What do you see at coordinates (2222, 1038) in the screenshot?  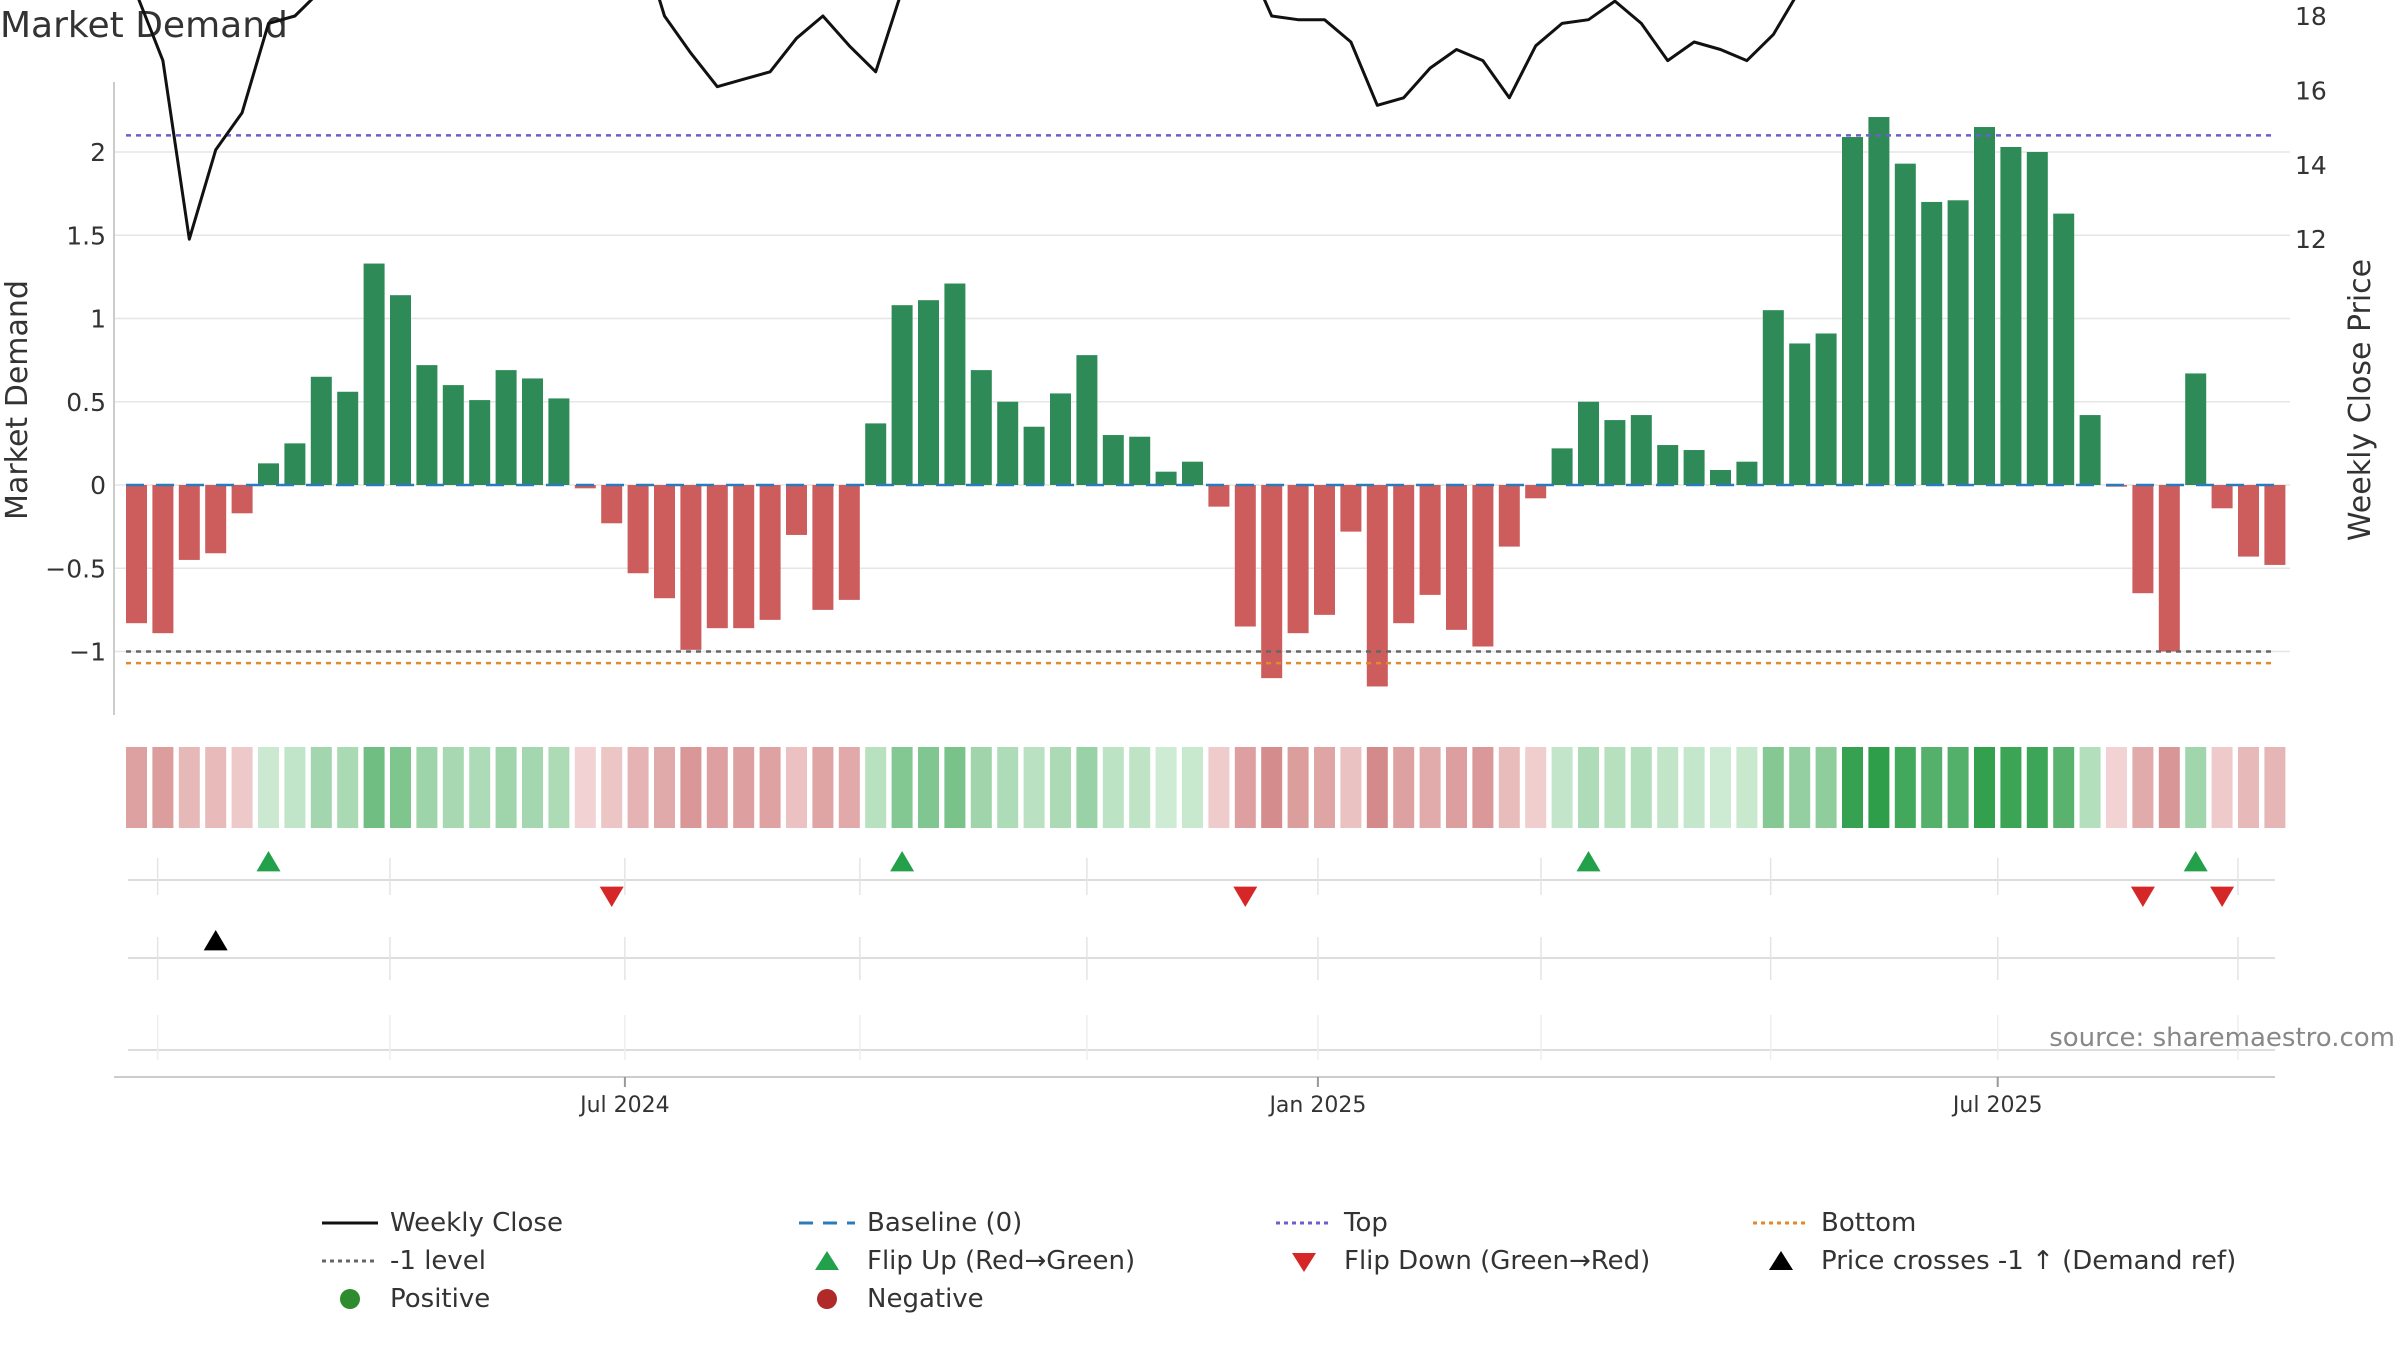 I see `source-note: source: sharemaestro.com` at bounding box center [2222, 1038].